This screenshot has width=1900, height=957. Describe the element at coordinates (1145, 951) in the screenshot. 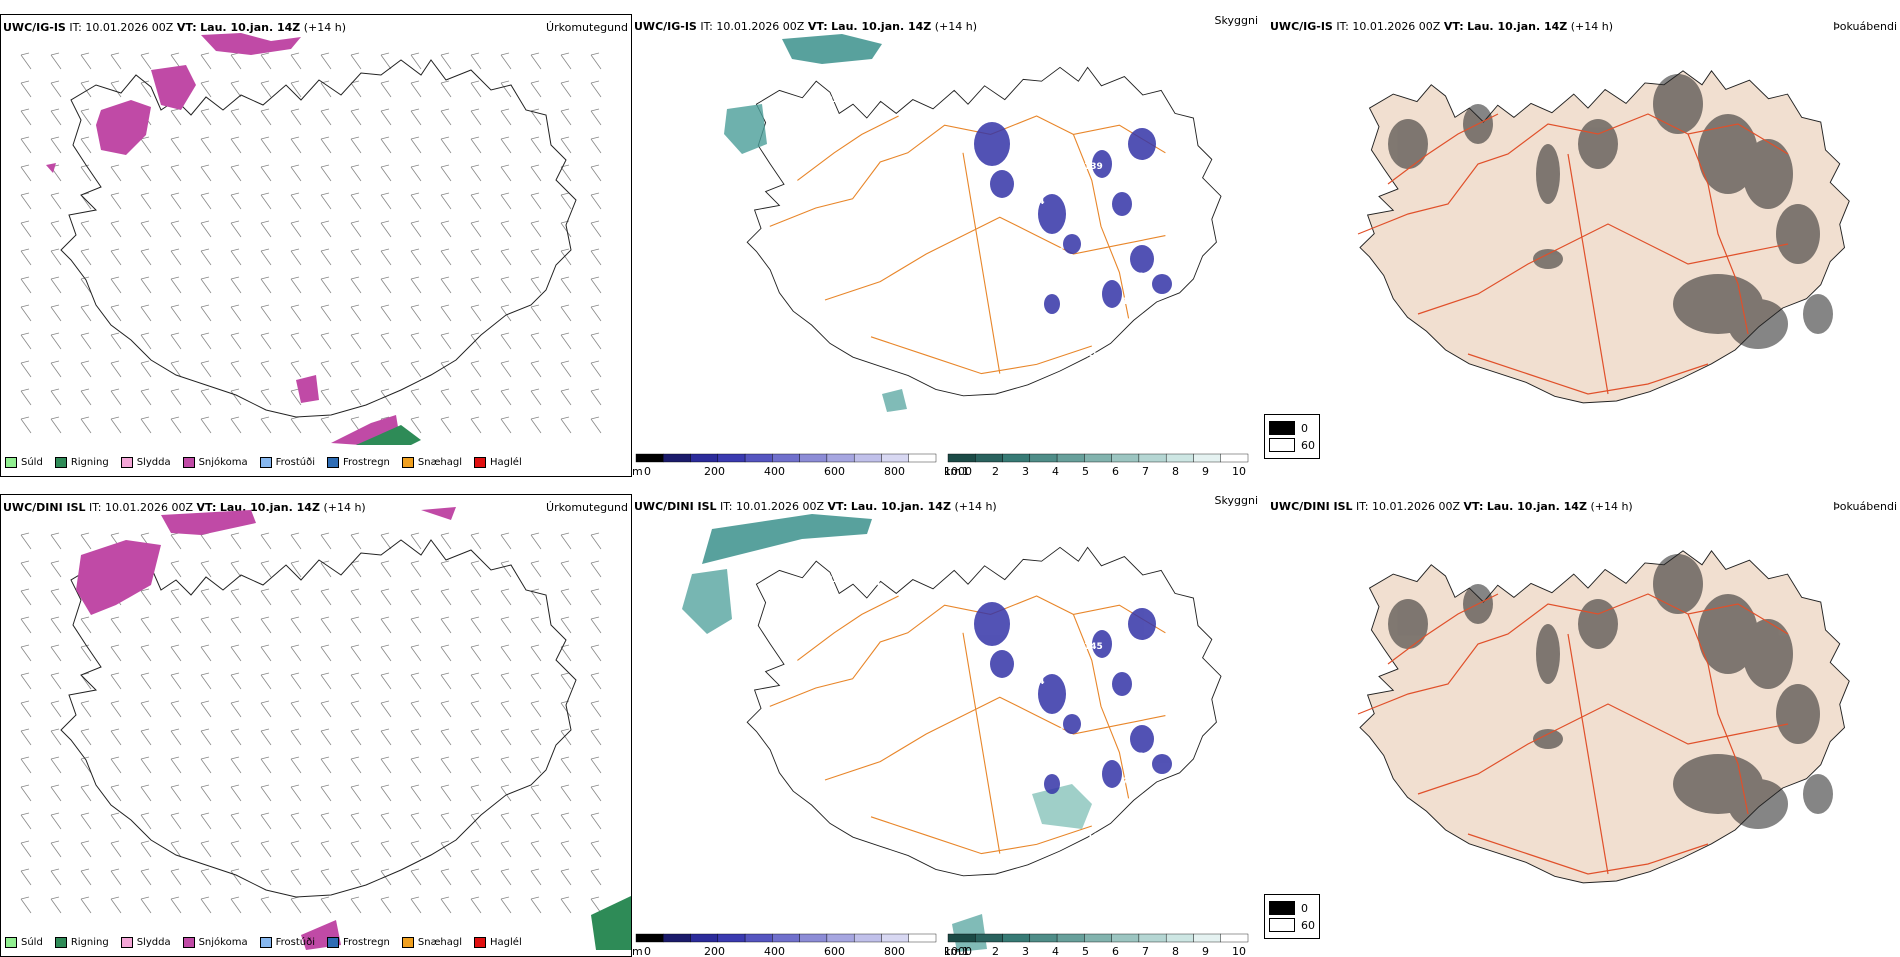

I see `visibility-scale-tick: 7` at that location.